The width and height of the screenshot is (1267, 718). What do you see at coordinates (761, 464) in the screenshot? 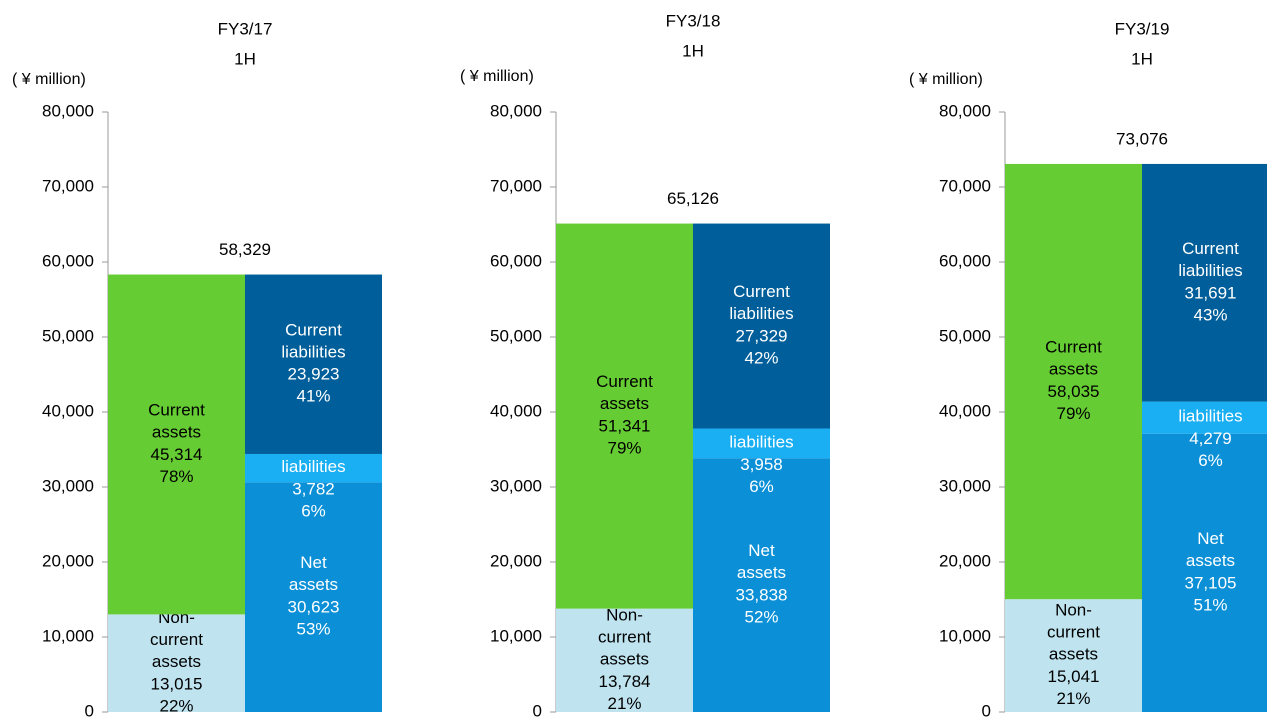
I see `value-label: 3,958` at bounding box center [761, 464].